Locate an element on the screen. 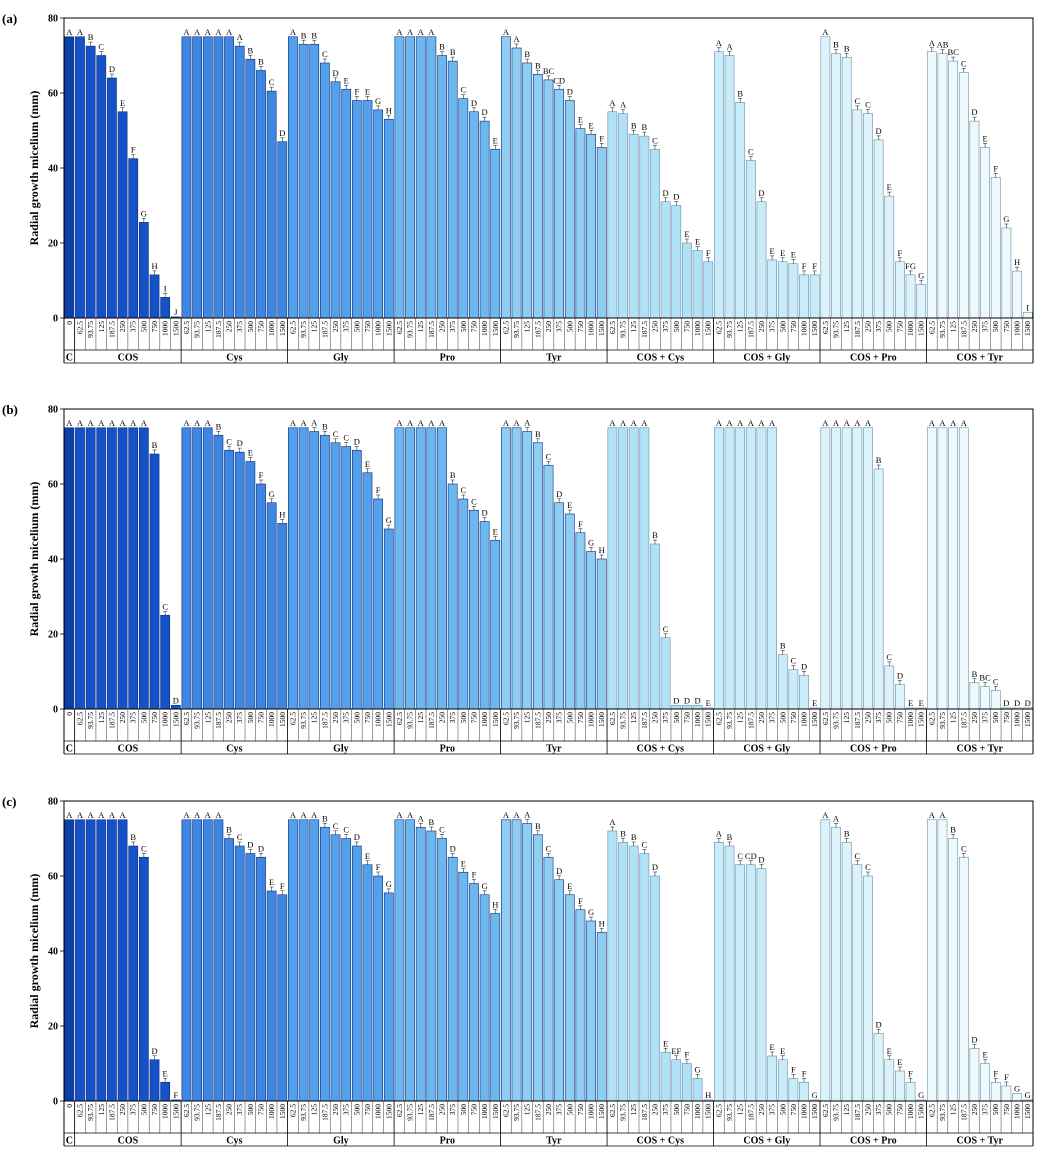 This screenshot has height=1155, width=1044. y-tick-label: 40 is located at coordinates (53, 952).